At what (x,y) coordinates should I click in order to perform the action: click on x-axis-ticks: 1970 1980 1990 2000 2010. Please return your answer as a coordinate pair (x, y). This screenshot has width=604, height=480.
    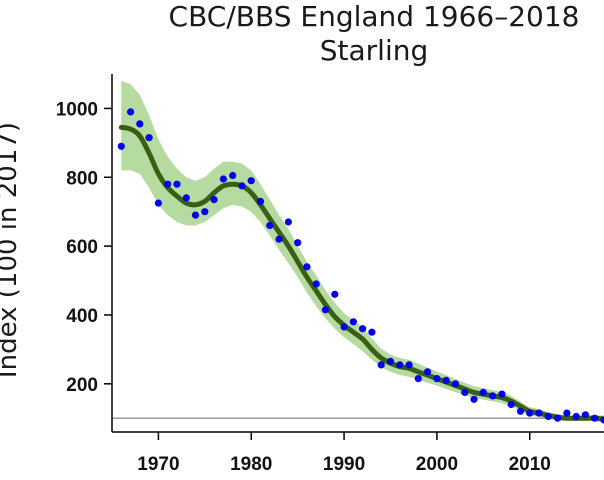
    Looking at the image, I should click on (344, 453).